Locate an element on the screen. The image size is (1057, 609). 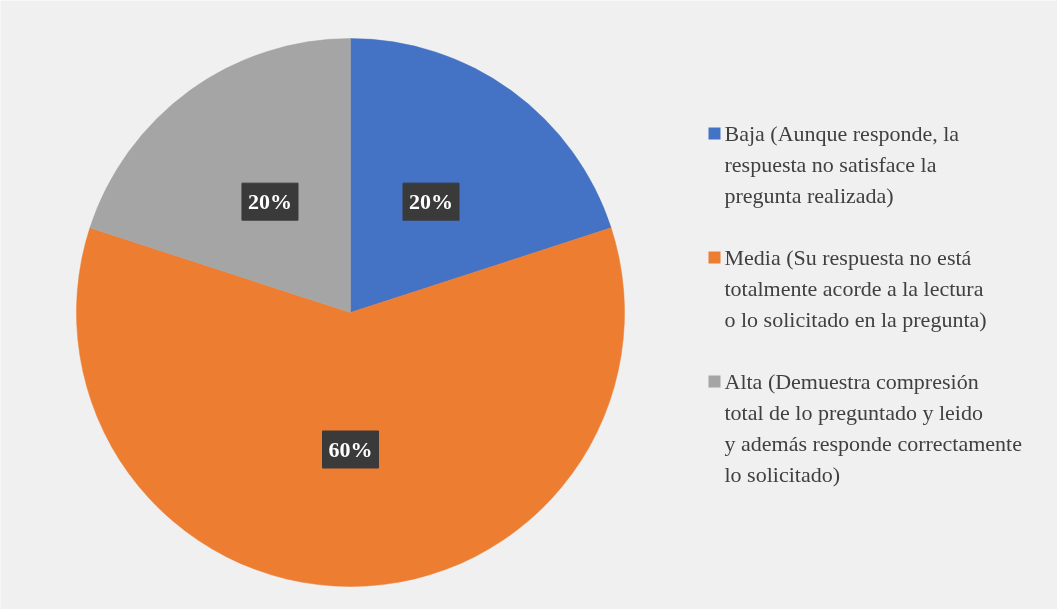
legend-label: Baja (Aunque responde, la respuesta no satisface la pregunta realizada) is located at coordinates (842, 164).